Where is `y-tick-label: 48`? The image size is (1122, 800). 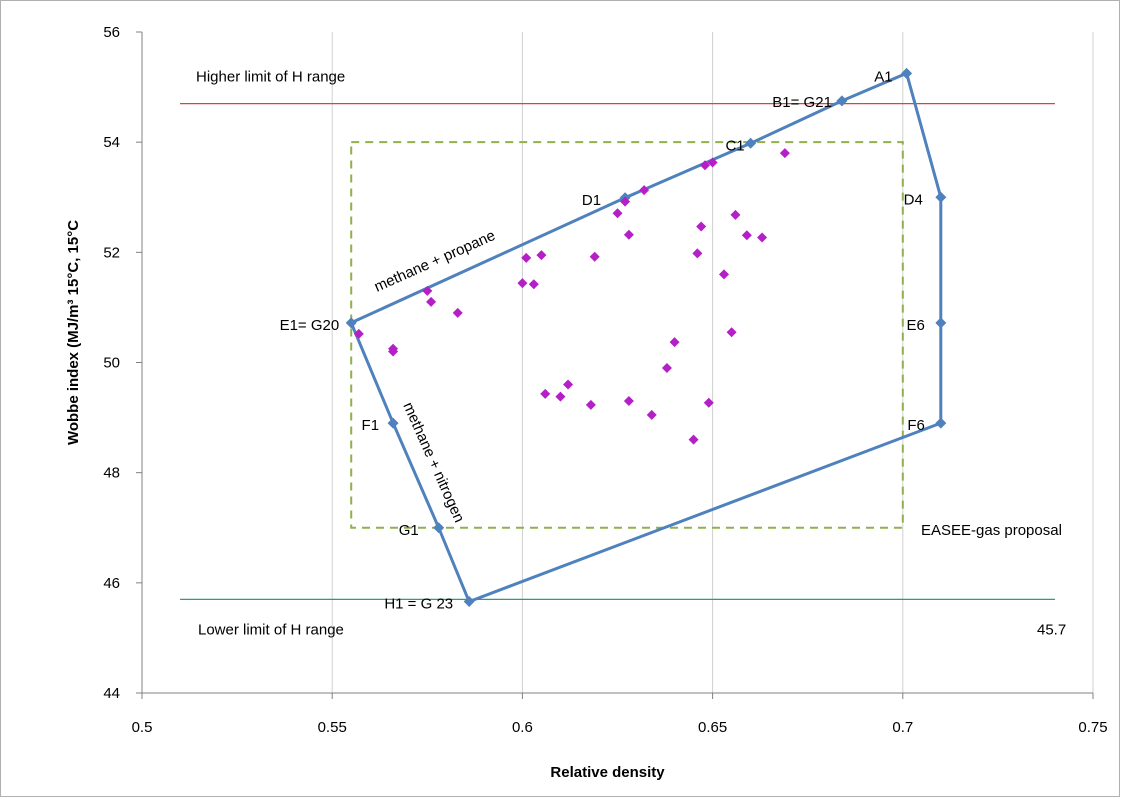 y-tick-label: 48 is located at coordinates (111, 473).